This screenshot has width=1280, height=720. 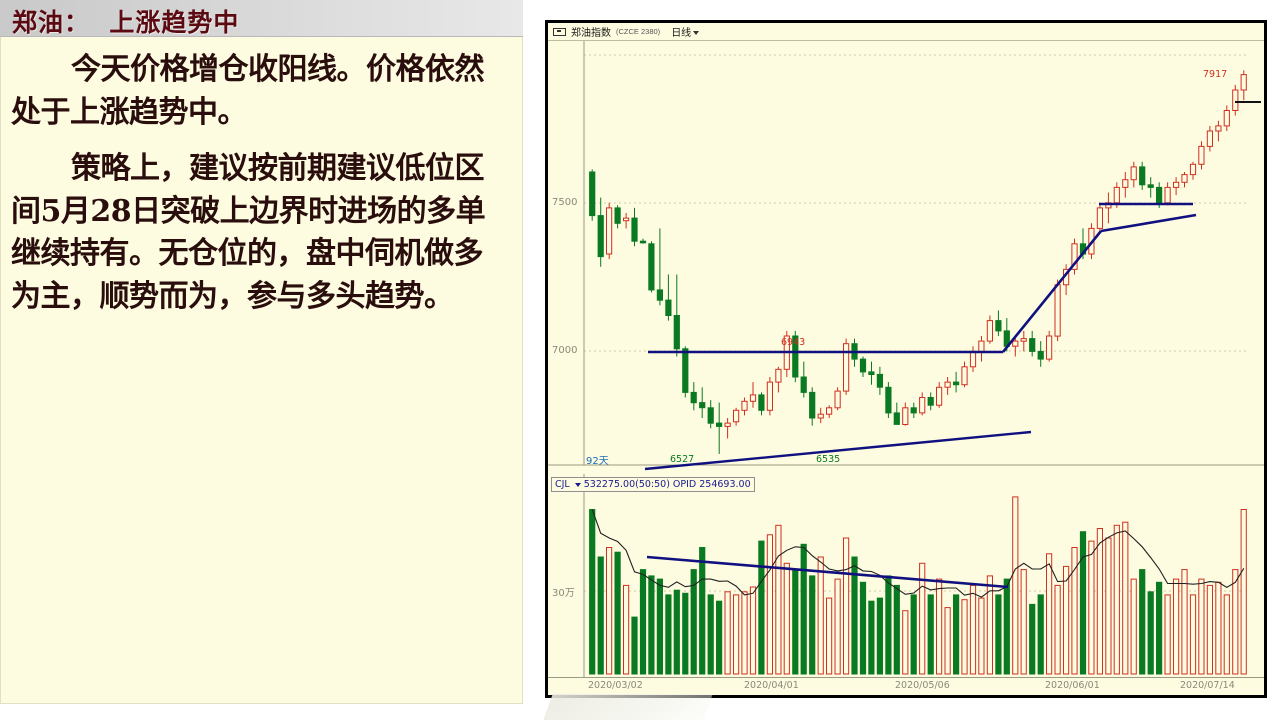 I want to click on indicator-value: 532275.00(50:50), so click(x=626, y=484).